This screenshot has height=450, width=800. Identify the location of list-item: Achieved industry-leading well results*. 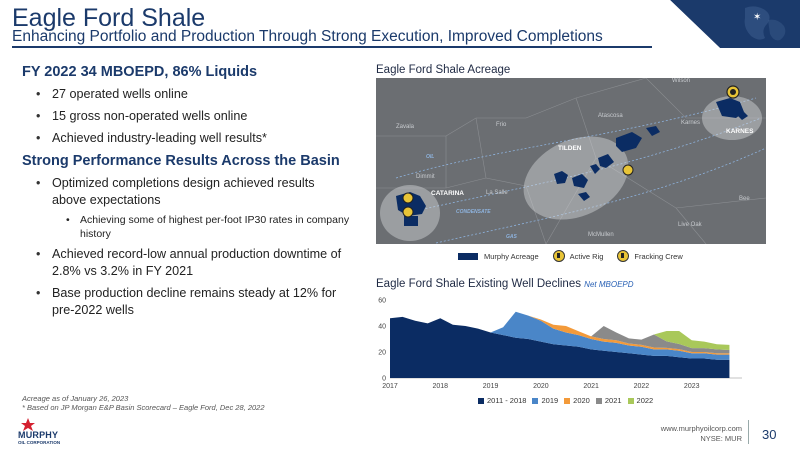
(194, 138).